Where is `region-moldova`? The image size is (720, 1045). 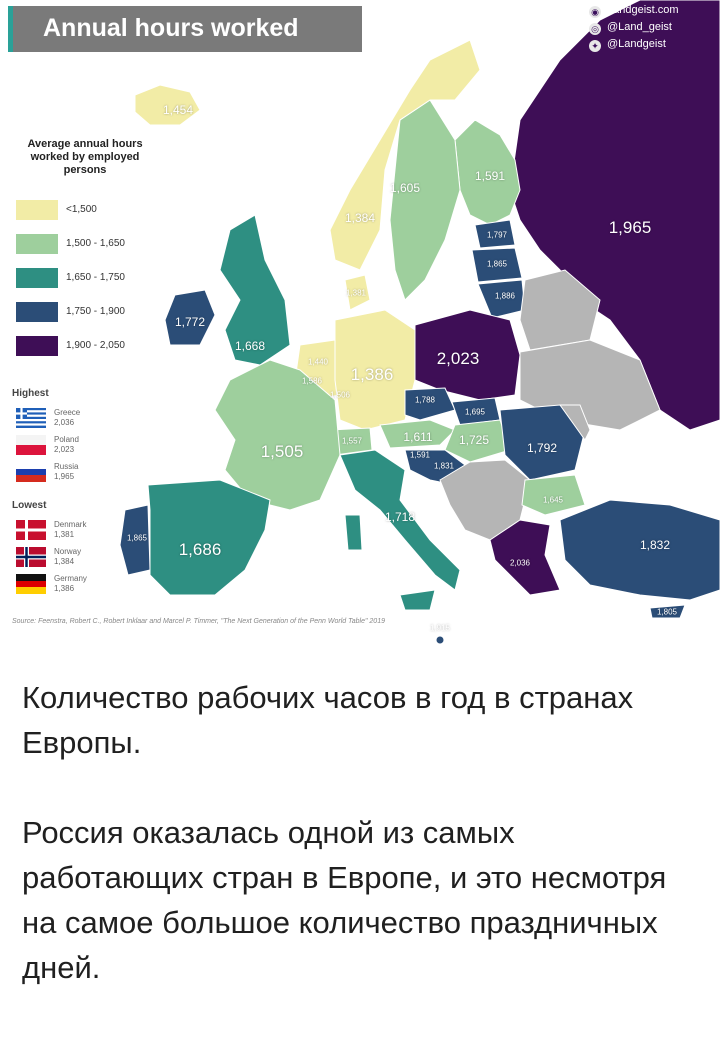 region-moldova is located at coordinates (575, 422).